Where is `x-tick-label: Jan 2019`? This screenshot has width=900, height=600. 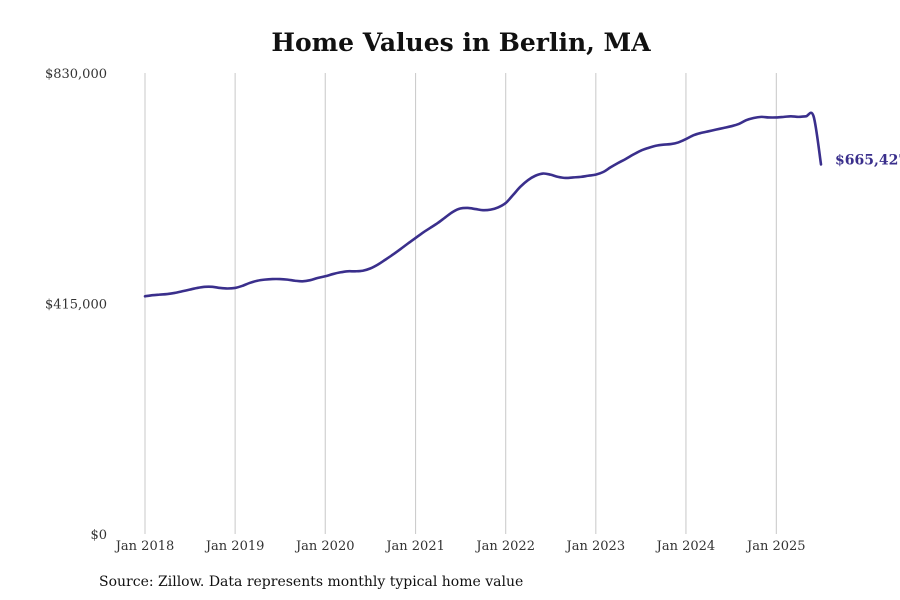
x-tick-label: Jan 2019 is located at coordinates (234, 546).